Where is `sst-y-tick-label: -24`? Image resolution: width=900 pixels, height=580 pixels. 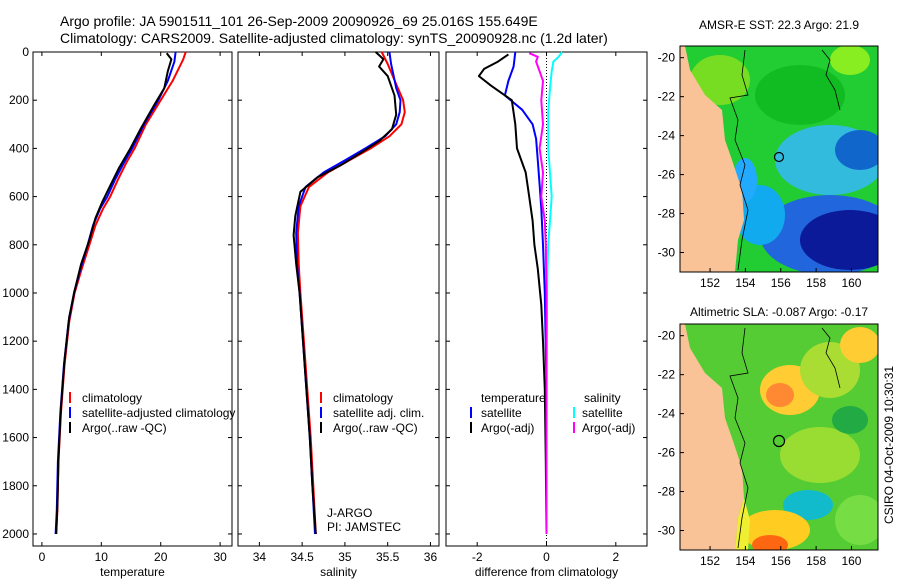 sst-y-tick-label: -24 is located at coordinates (667, 136).